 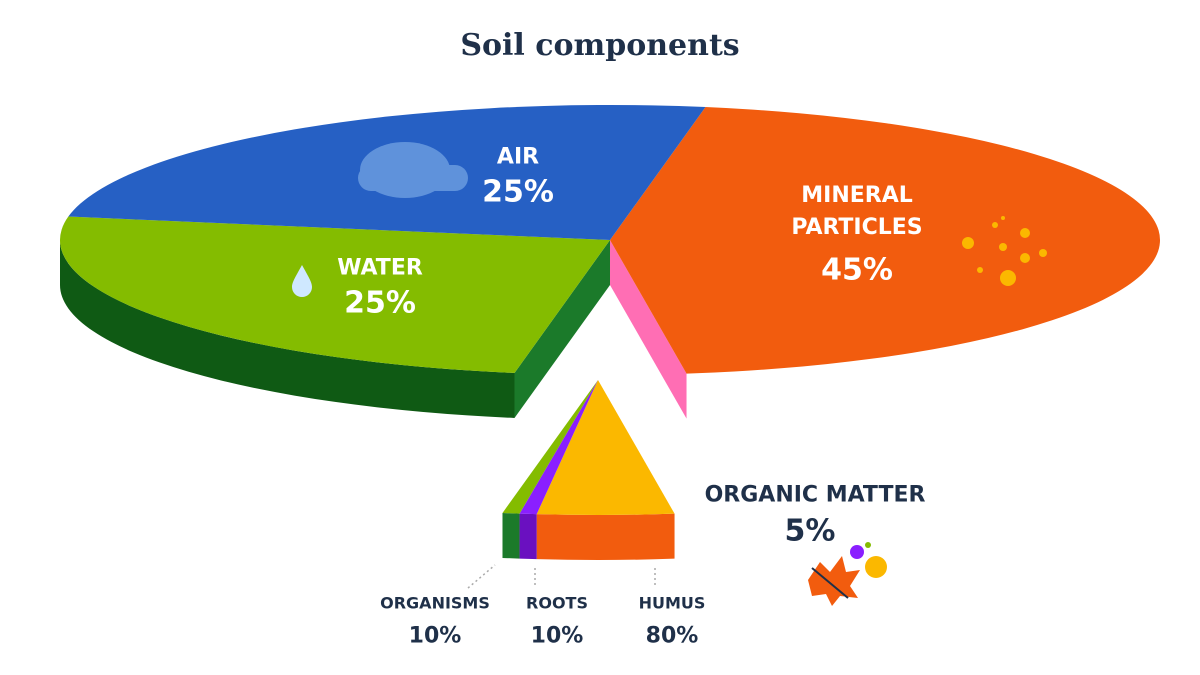 What do you see at coordinates (413, 170) in the screenshot?
I see `cloud-icon` at bounding box center [413, 170].